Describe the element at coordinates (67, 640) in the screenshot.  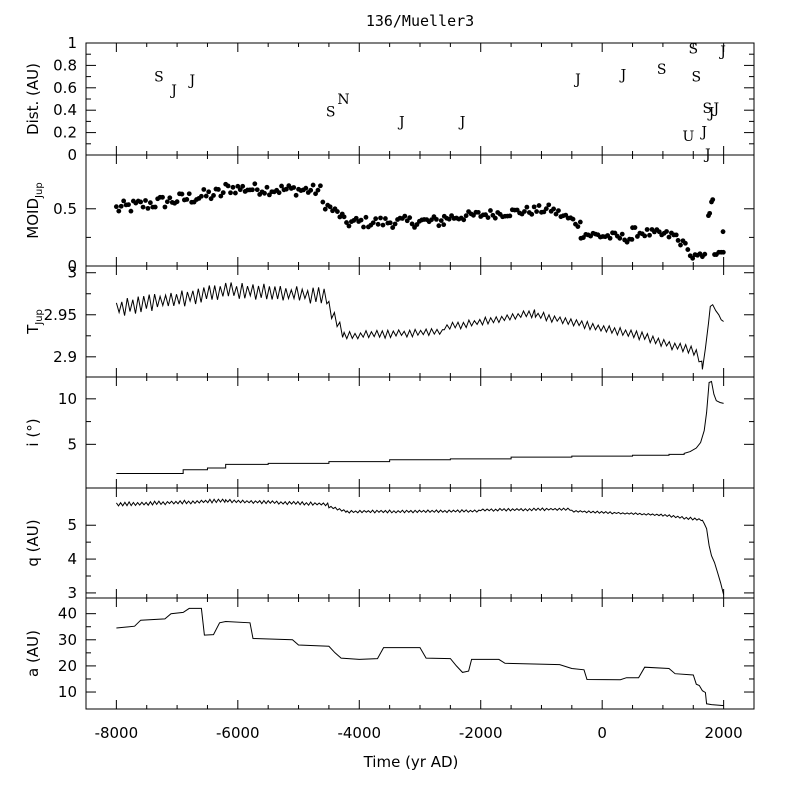
I see `y-tick-label-a: 30` at that location.